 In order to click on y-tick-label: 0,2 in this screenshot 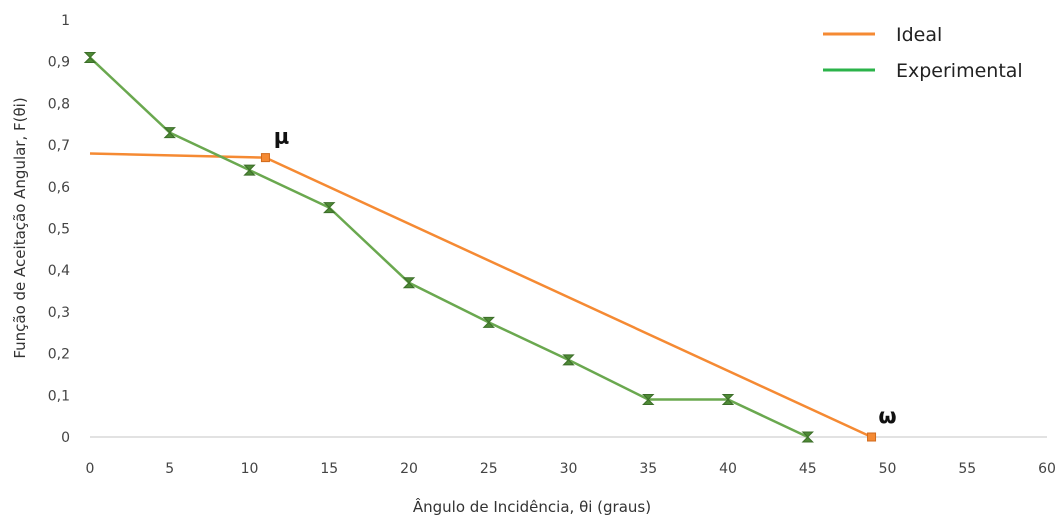, I will do `click(59, 355)`.